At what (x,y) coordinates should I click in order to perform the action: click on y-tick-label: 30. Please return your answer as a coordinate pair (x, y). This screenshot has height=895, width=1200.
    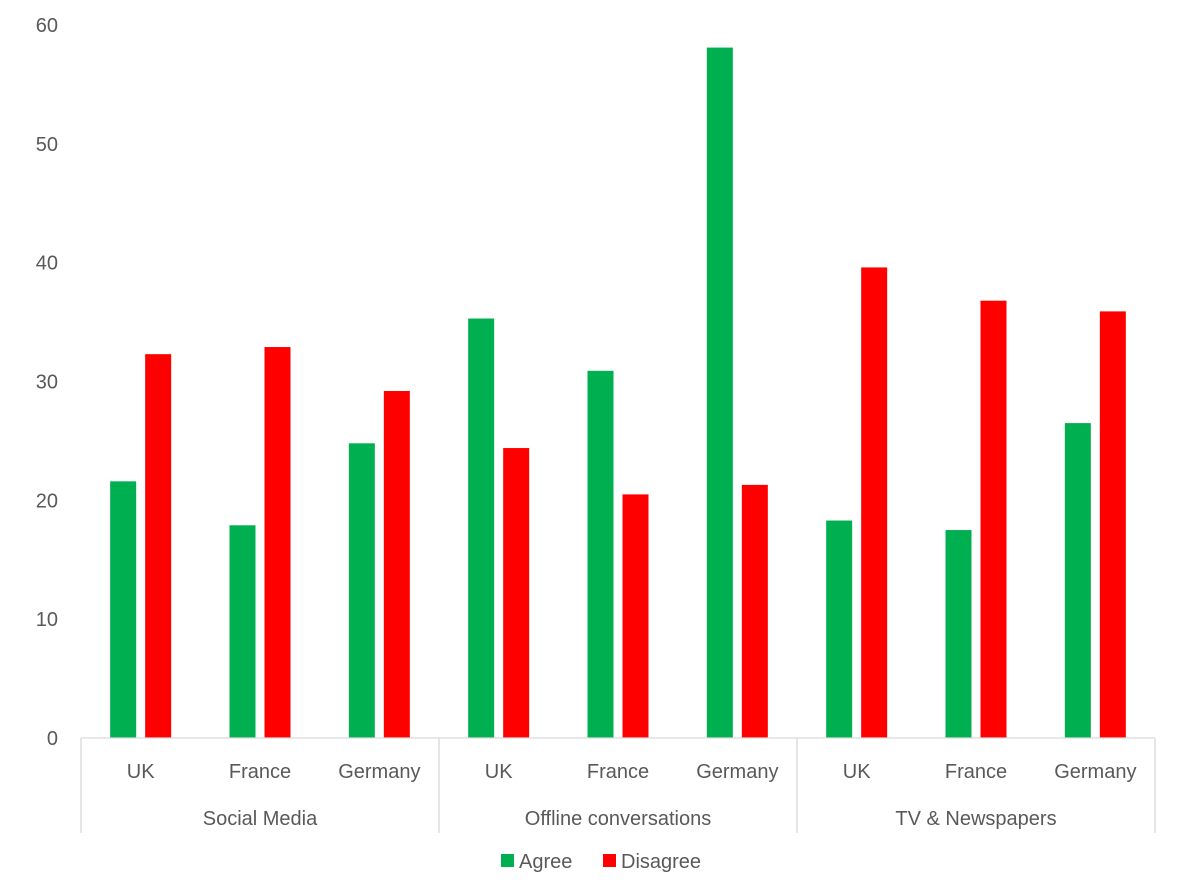
    Looking at the image, I should click on (47, 383).